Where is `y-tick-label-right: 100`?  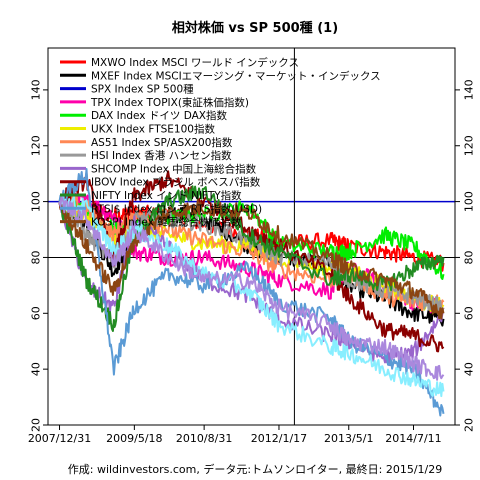 y-tick-label-right: 100 is located at coordinates (469, 201).